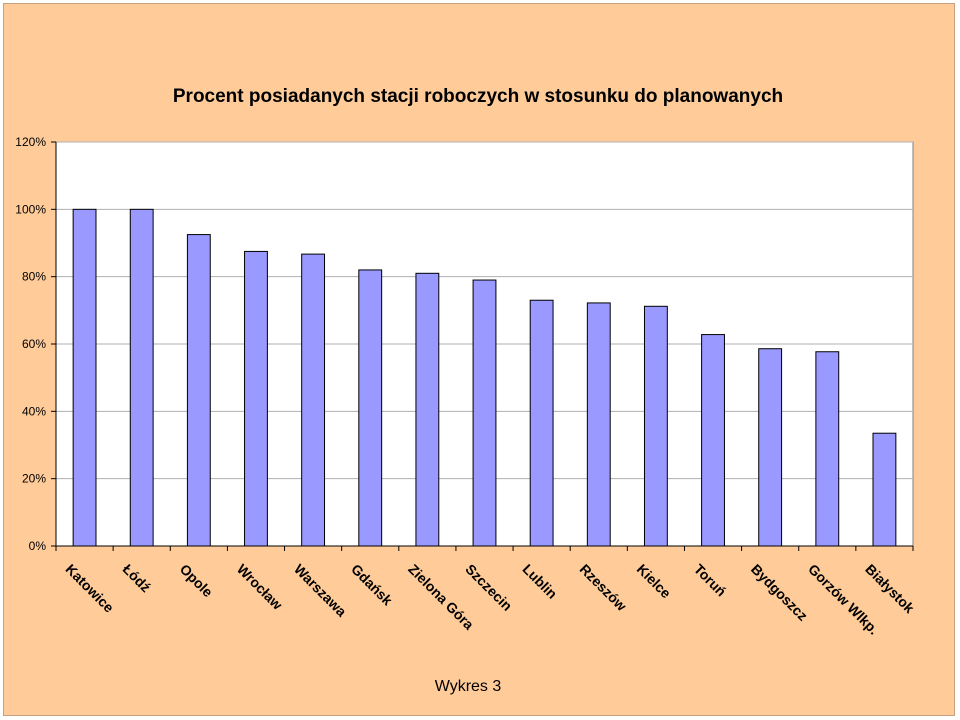  I want to click on x-tick-label: Toruń, so click(710, 580).